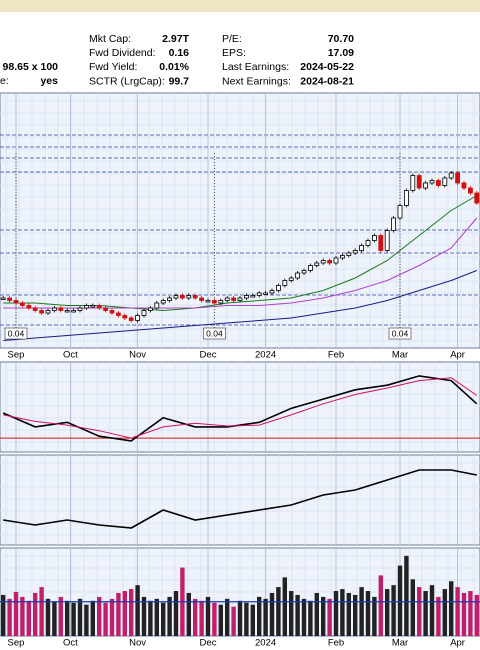 The width and height of the screenshot is (480, 650). Describe the element at coordinates (70, 355) in the screenshot. I see `x-tick-label: Oct` at that location.